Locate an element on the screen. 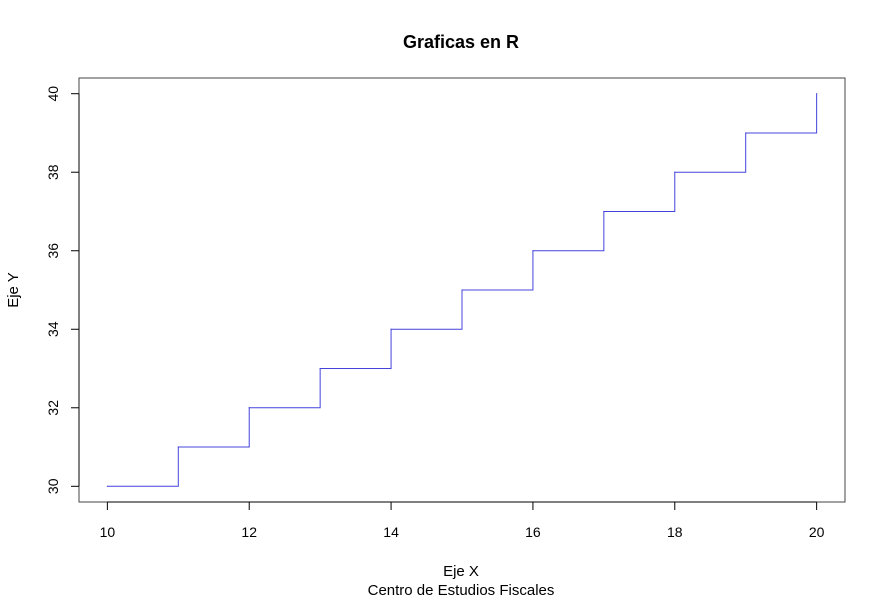 Image resolution: width=884 pixels, height=600 pixels. y-axis-label: Eje Y is located at coordinates (13, 290).